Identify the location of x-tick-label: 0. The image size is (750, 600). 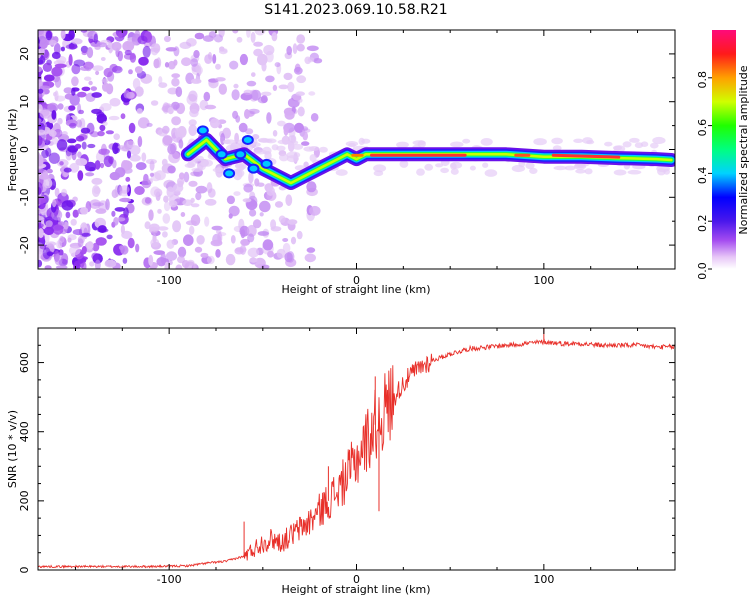
(356, 280).